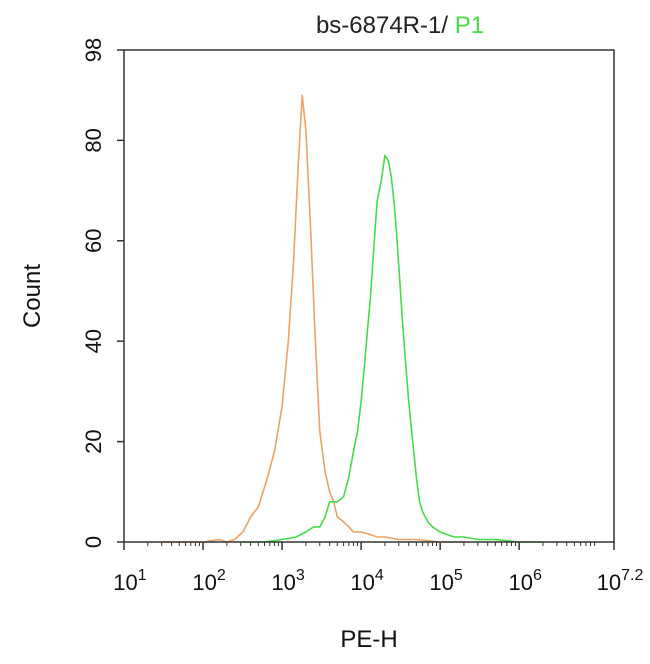 Image resolution: width=650 pixels, height=664 pixels. What do you see at coordinates (32, 296) in the screenshot?
I see `y-axis-title: Count` at bounding box center [32, 296].